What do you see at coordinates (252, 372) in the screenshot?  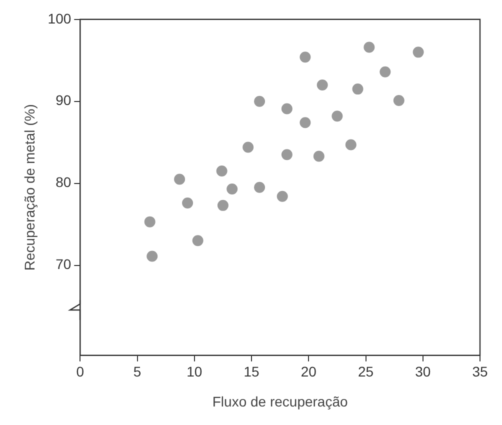 I see `x-tick-label: 15` at bounding box center [252, 372].